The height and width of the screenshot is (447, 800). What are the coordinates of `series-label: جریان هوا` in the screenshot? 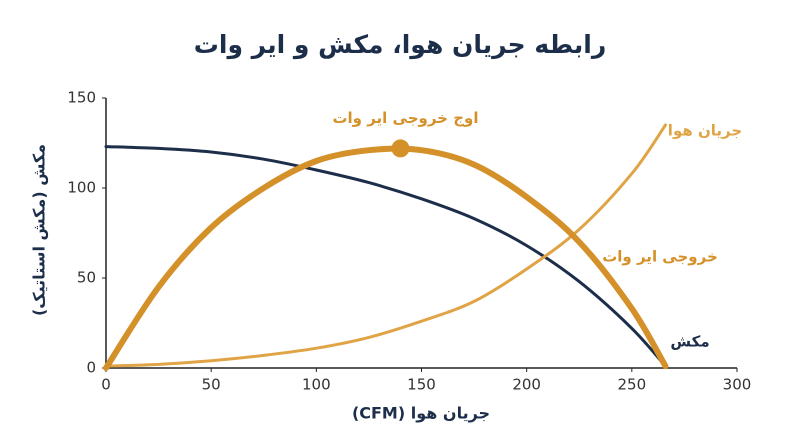 It's located at (705, 131).